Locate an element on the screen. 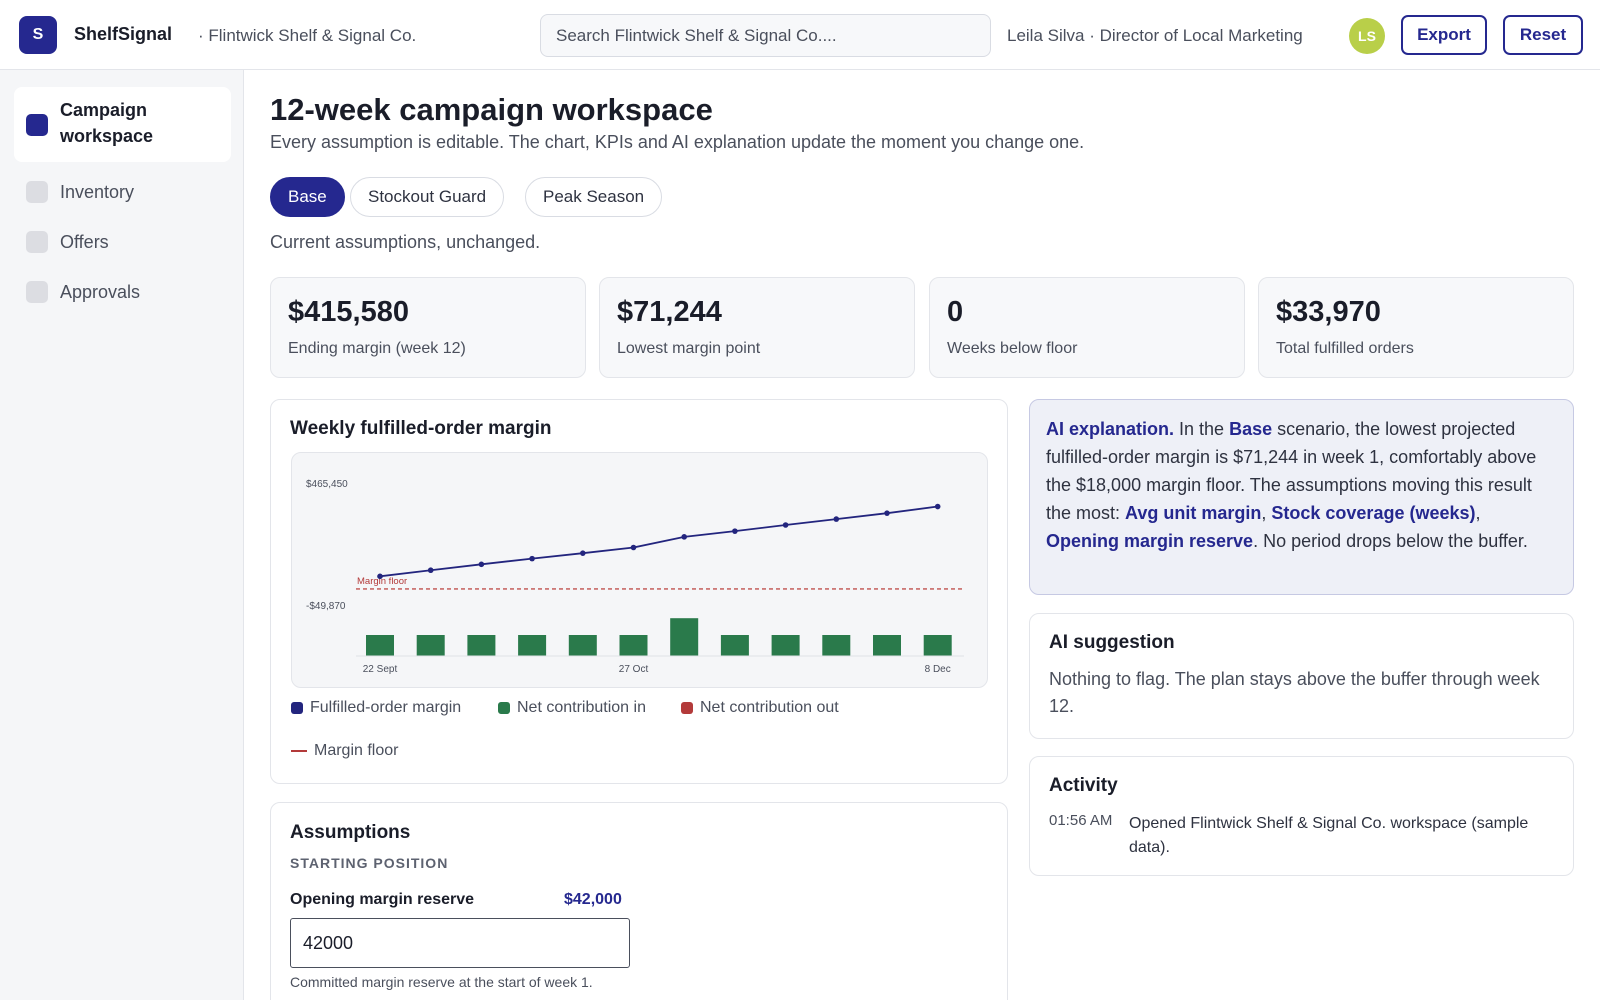 The image size is (1600, 1000). tab-stockout-guard: Stockout Guard is located at coordinates (427, 197).